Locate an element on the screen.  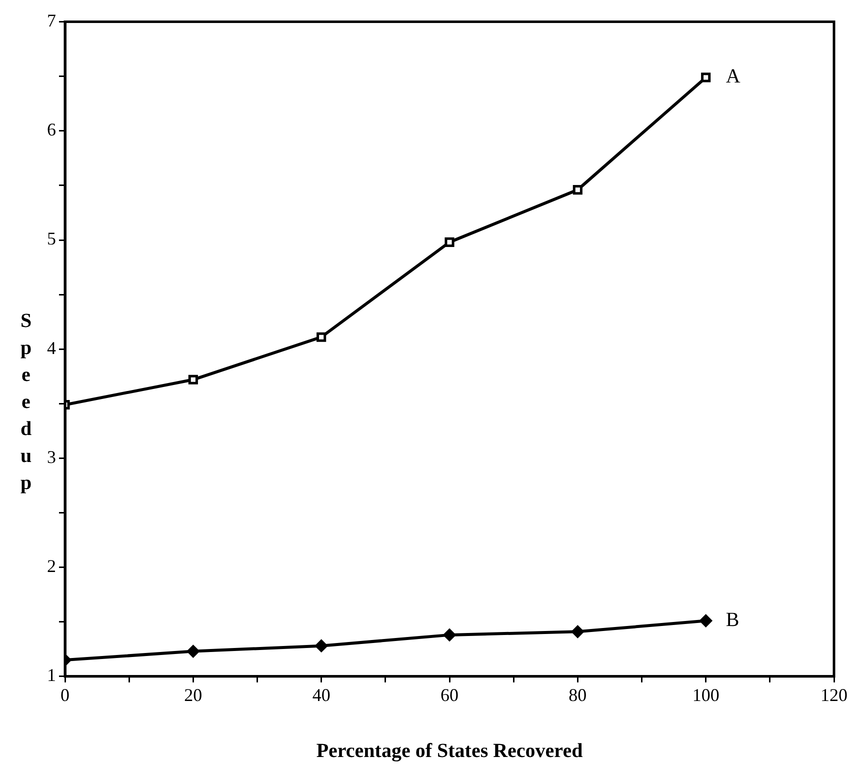
series-label: B is located at coordinates (733, 620).